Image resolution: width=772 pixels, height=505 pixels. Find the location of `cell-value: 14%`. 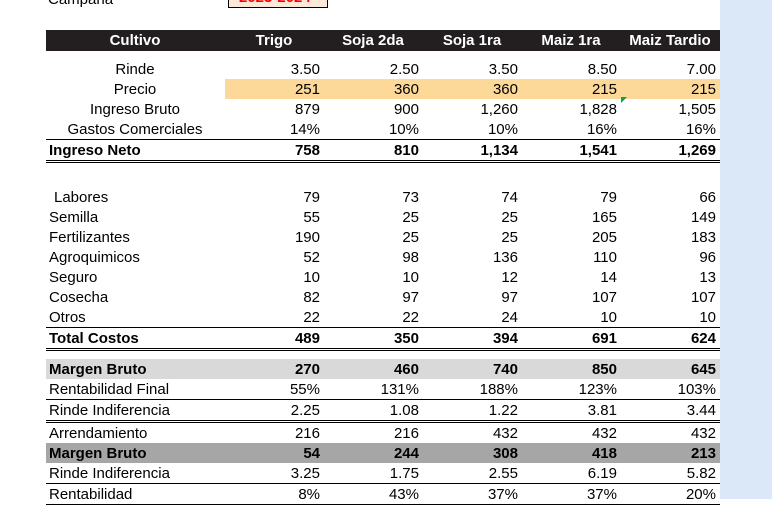

cell-value: 14% is located at coordinates (274, 129).